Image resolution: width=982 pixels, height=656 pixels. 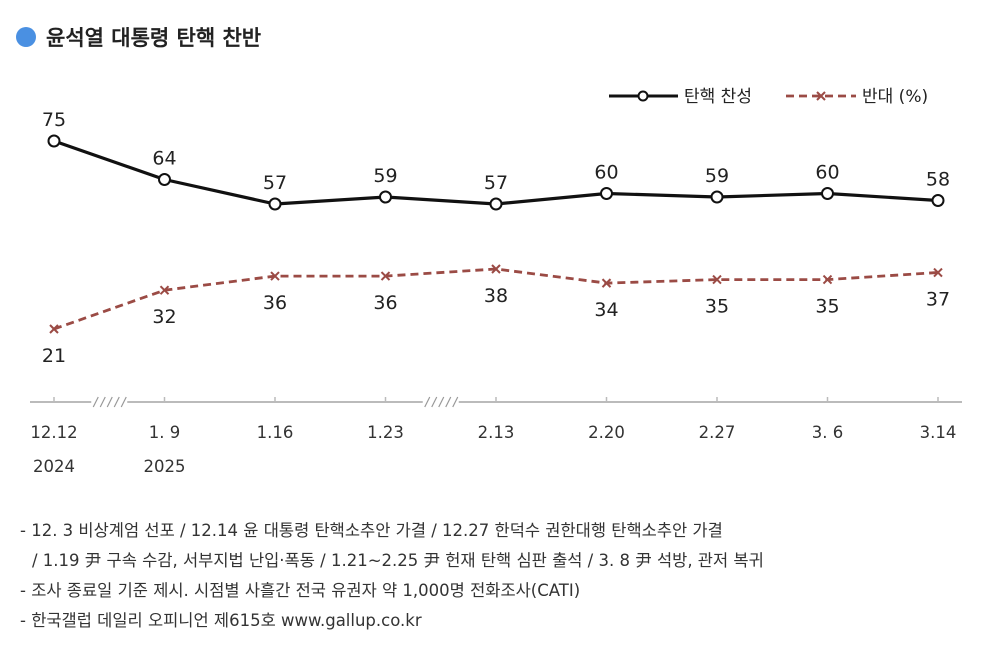 What do you see at coordinates (275, 432) in the screenshot?
I see `x-tick-label: 1.16` at bounding box center [275, 432].